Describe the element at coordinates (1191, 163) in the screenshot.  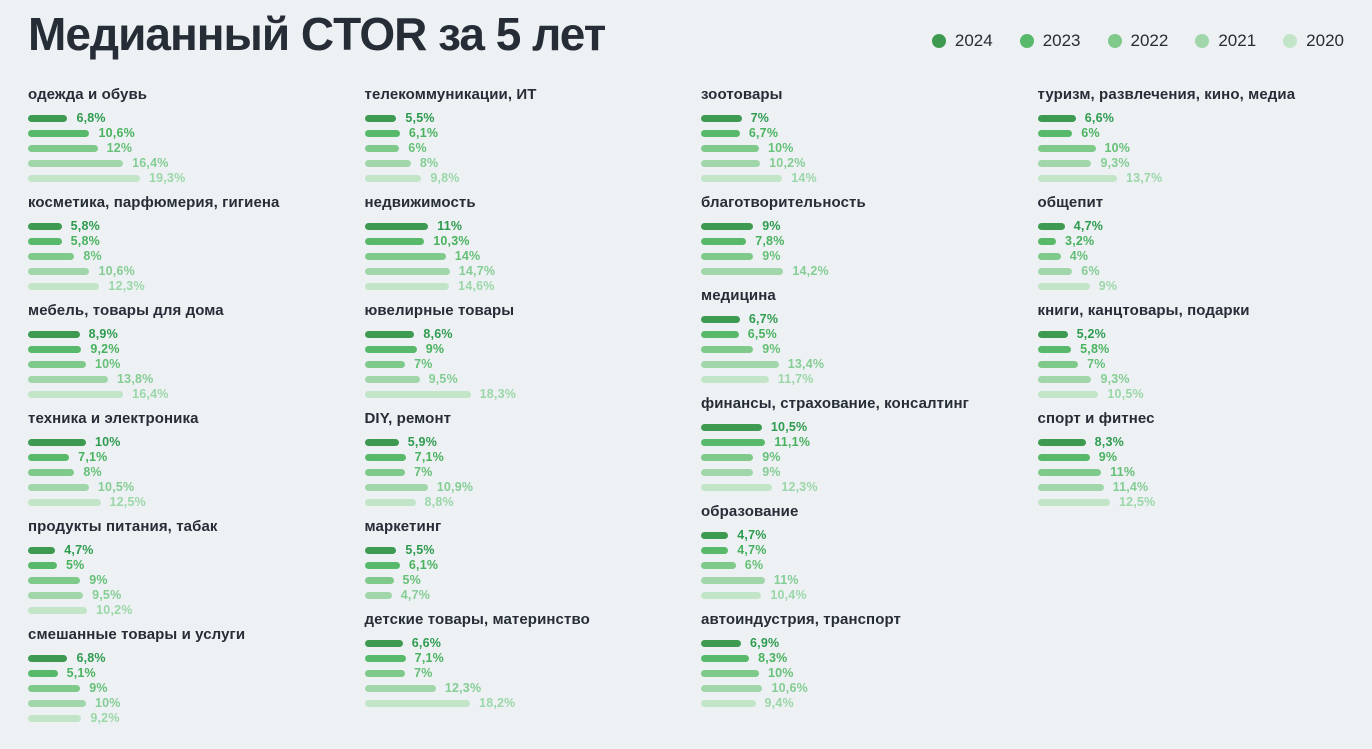
I see `bar-row: 9,3%` at that location.